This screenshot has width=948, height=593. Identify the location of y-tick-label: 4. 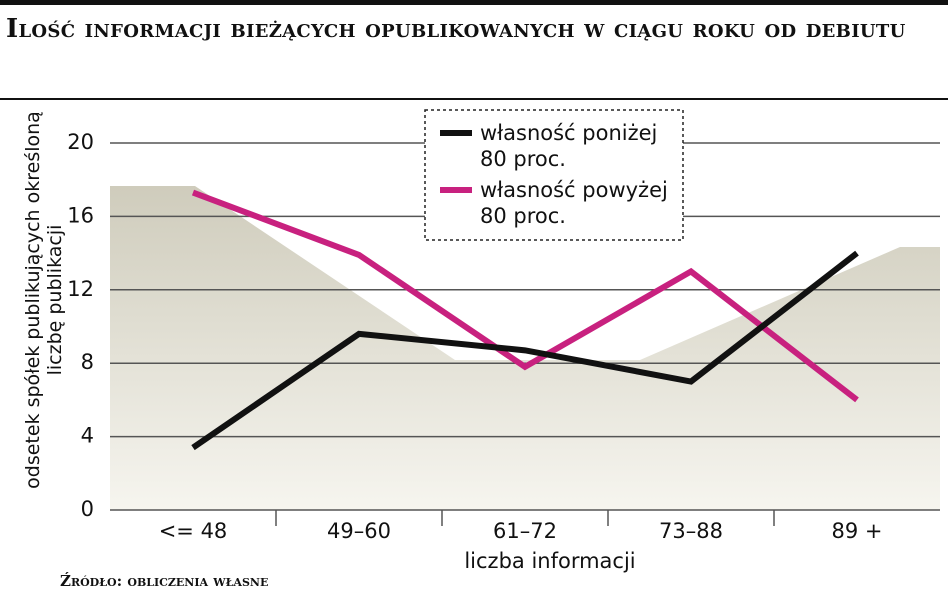
(87, 436).